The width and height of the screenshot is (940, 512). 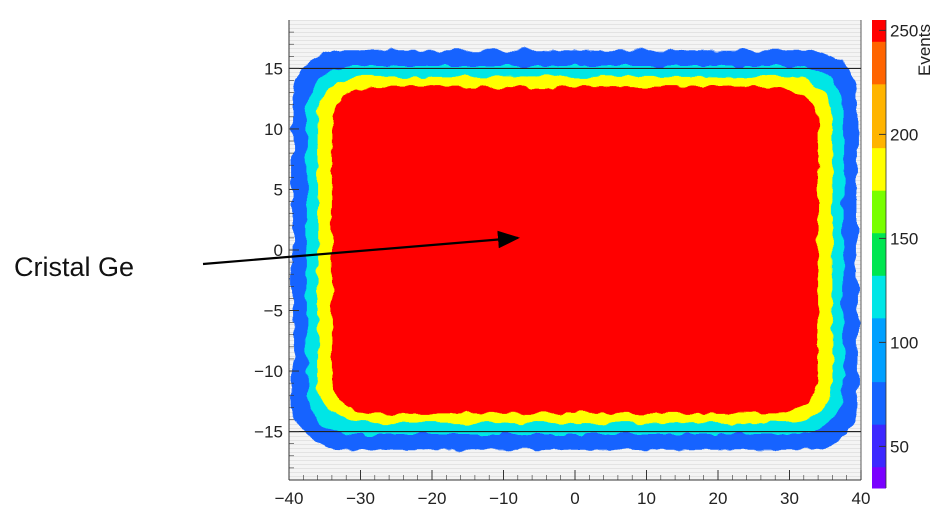 I want to click on z-tick-label: 250, so click(x=904, y=30).